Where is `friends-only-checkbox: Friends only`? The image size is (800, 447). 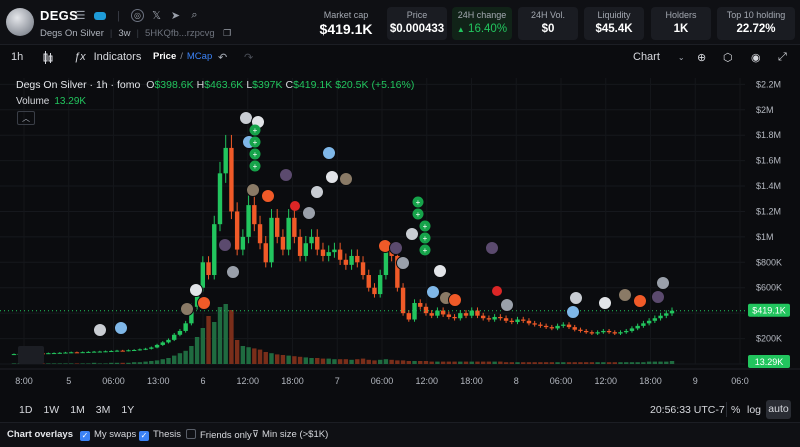 friends-only-checkbox: Friends only is located at coordinates (219, 435).